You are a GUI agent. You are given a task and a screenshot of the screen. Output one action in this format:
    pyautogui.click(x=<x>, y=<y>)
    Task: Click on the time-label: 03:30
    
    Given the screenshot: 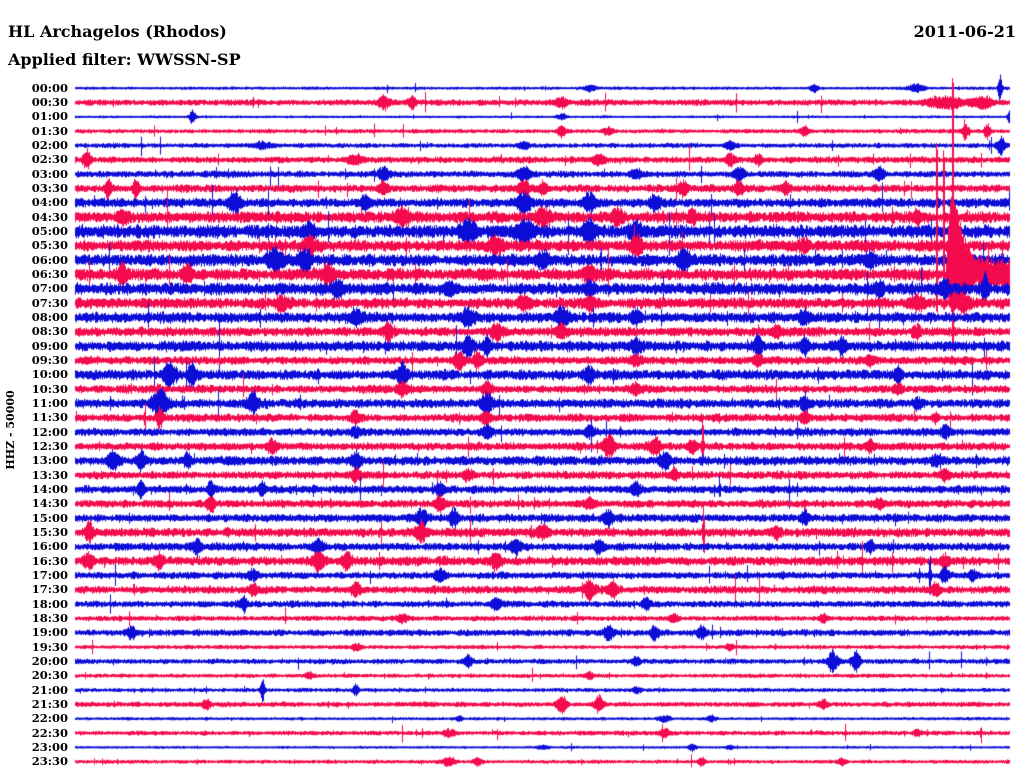 What is the action you would take?
    pyautogui.click(x=49, y=188)
    